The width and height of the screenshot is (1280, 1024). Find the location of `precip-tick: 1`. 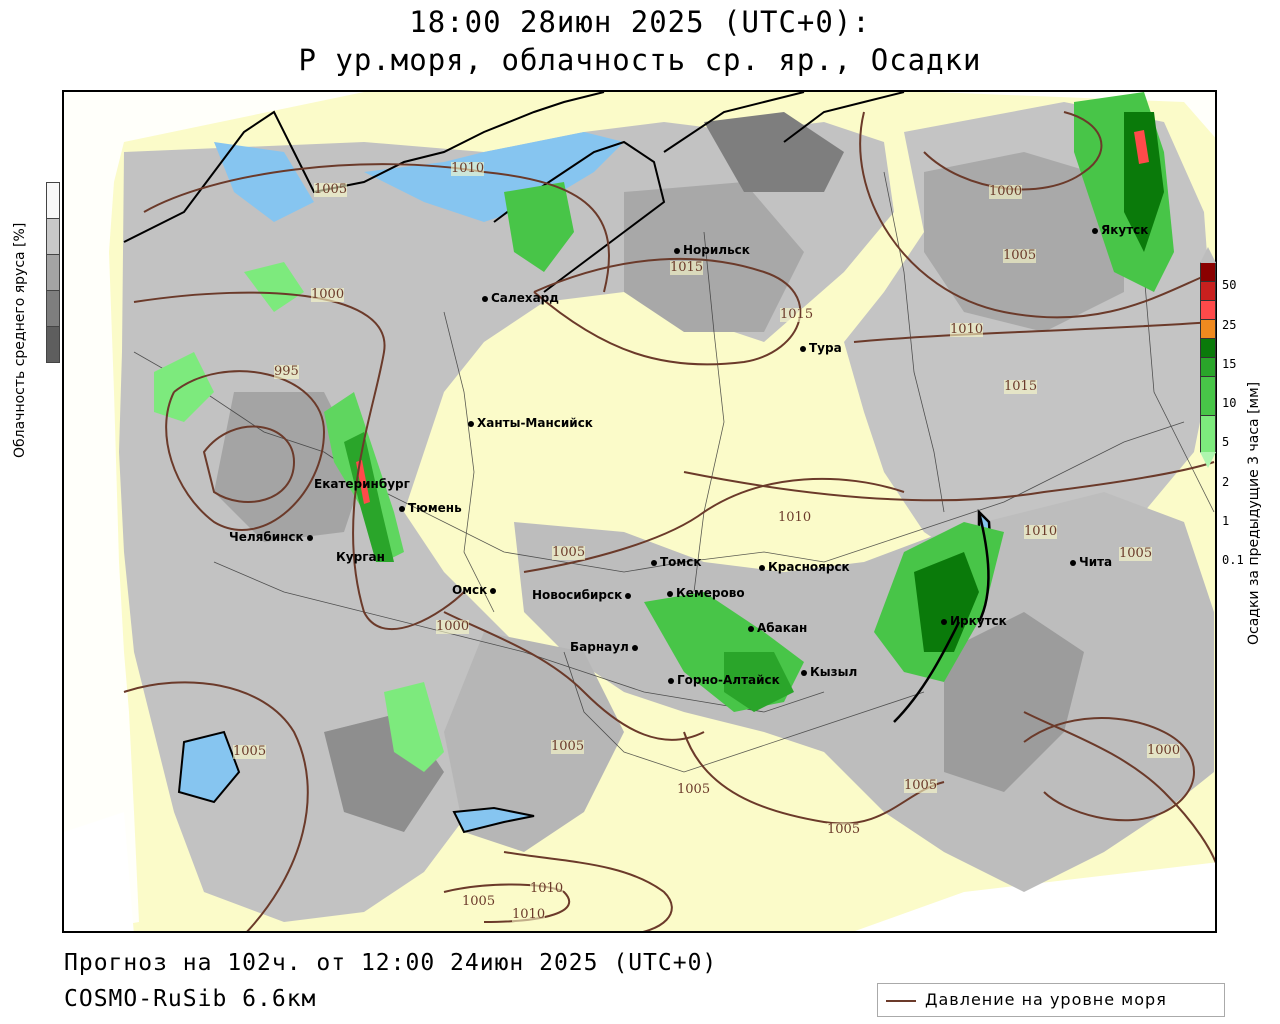

precip-tick: 1 is located at coordinates (1226, 521).